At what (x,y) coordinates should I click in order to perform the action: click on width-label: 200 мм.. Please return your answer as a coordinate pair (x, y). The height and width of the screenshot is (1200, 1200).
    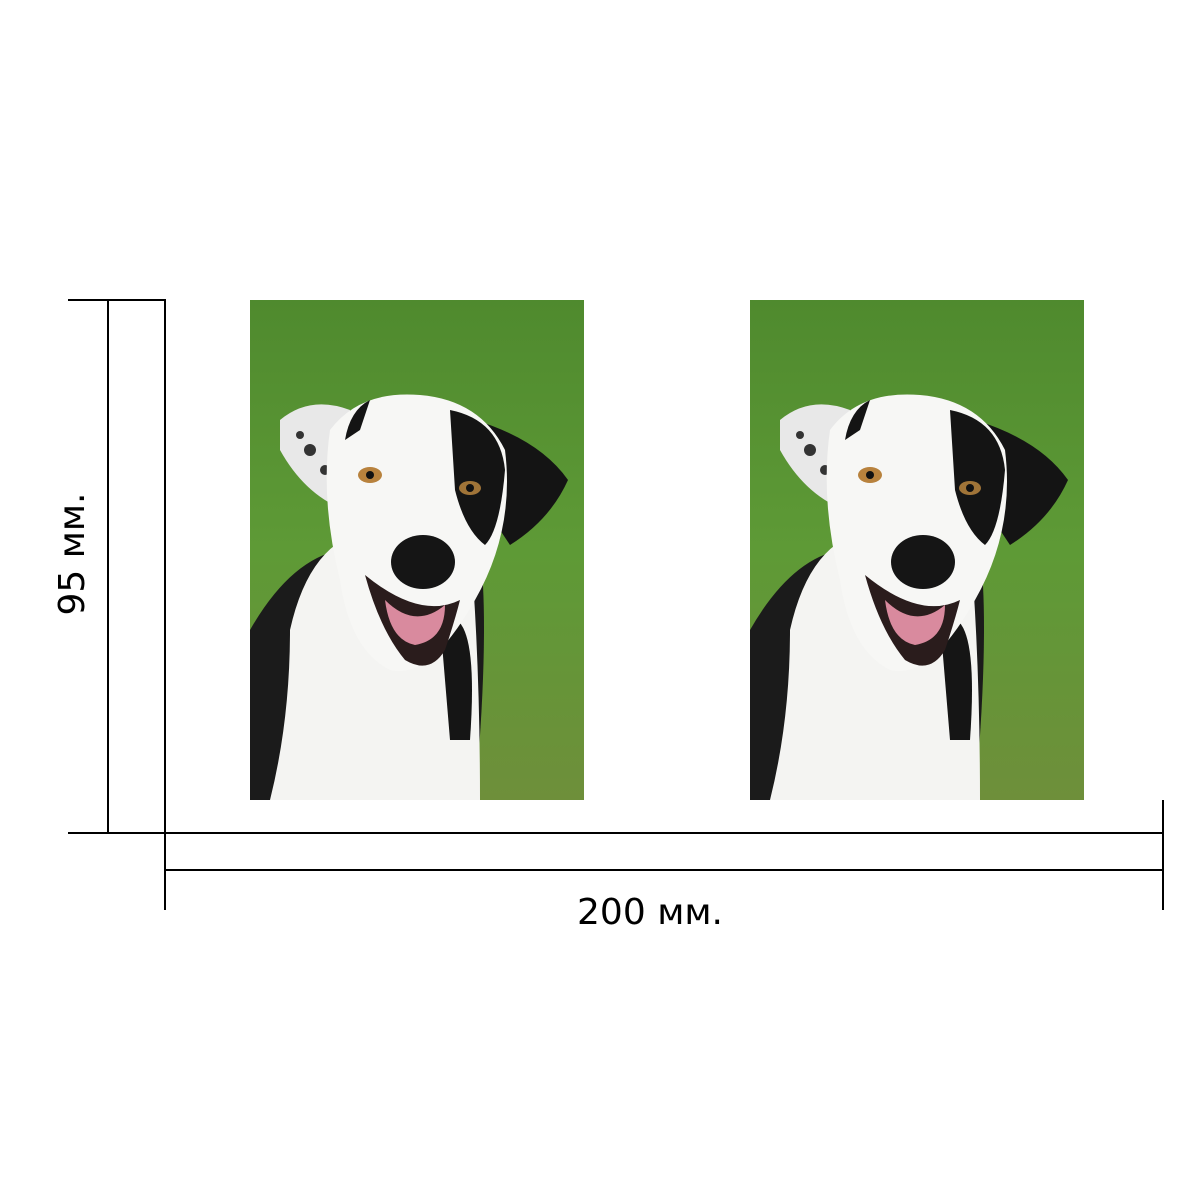
    Looking at the image, I should click on (650, 912).